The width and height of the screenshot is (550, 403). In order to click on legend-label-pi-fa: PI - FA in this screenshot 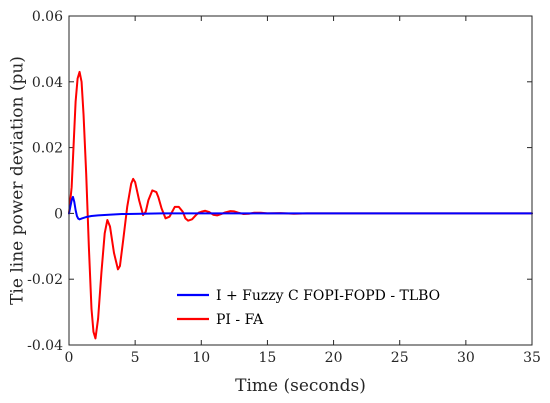, I will do `click(240, 320)`.